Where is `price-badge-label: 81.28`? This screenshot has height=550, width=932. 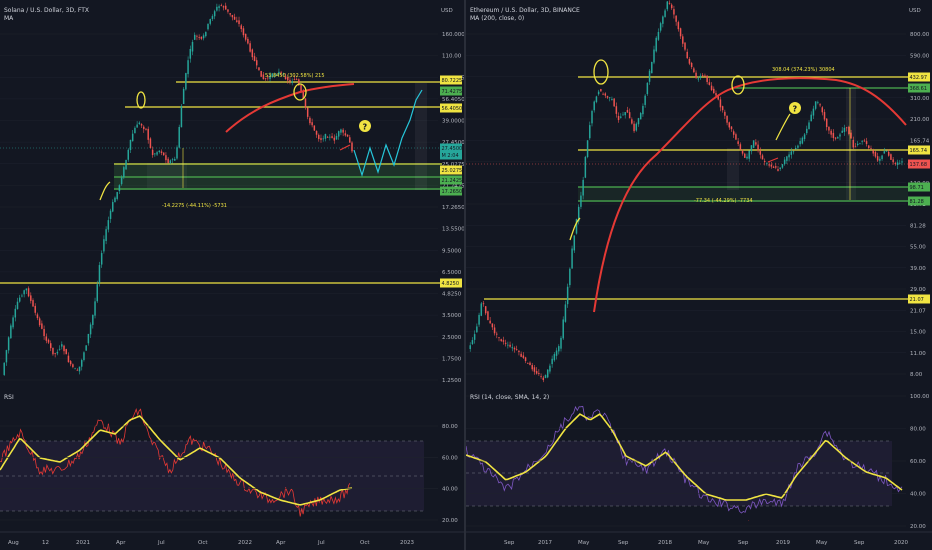
price-badge-label: 81.28 is located at coordinates (917, 202).